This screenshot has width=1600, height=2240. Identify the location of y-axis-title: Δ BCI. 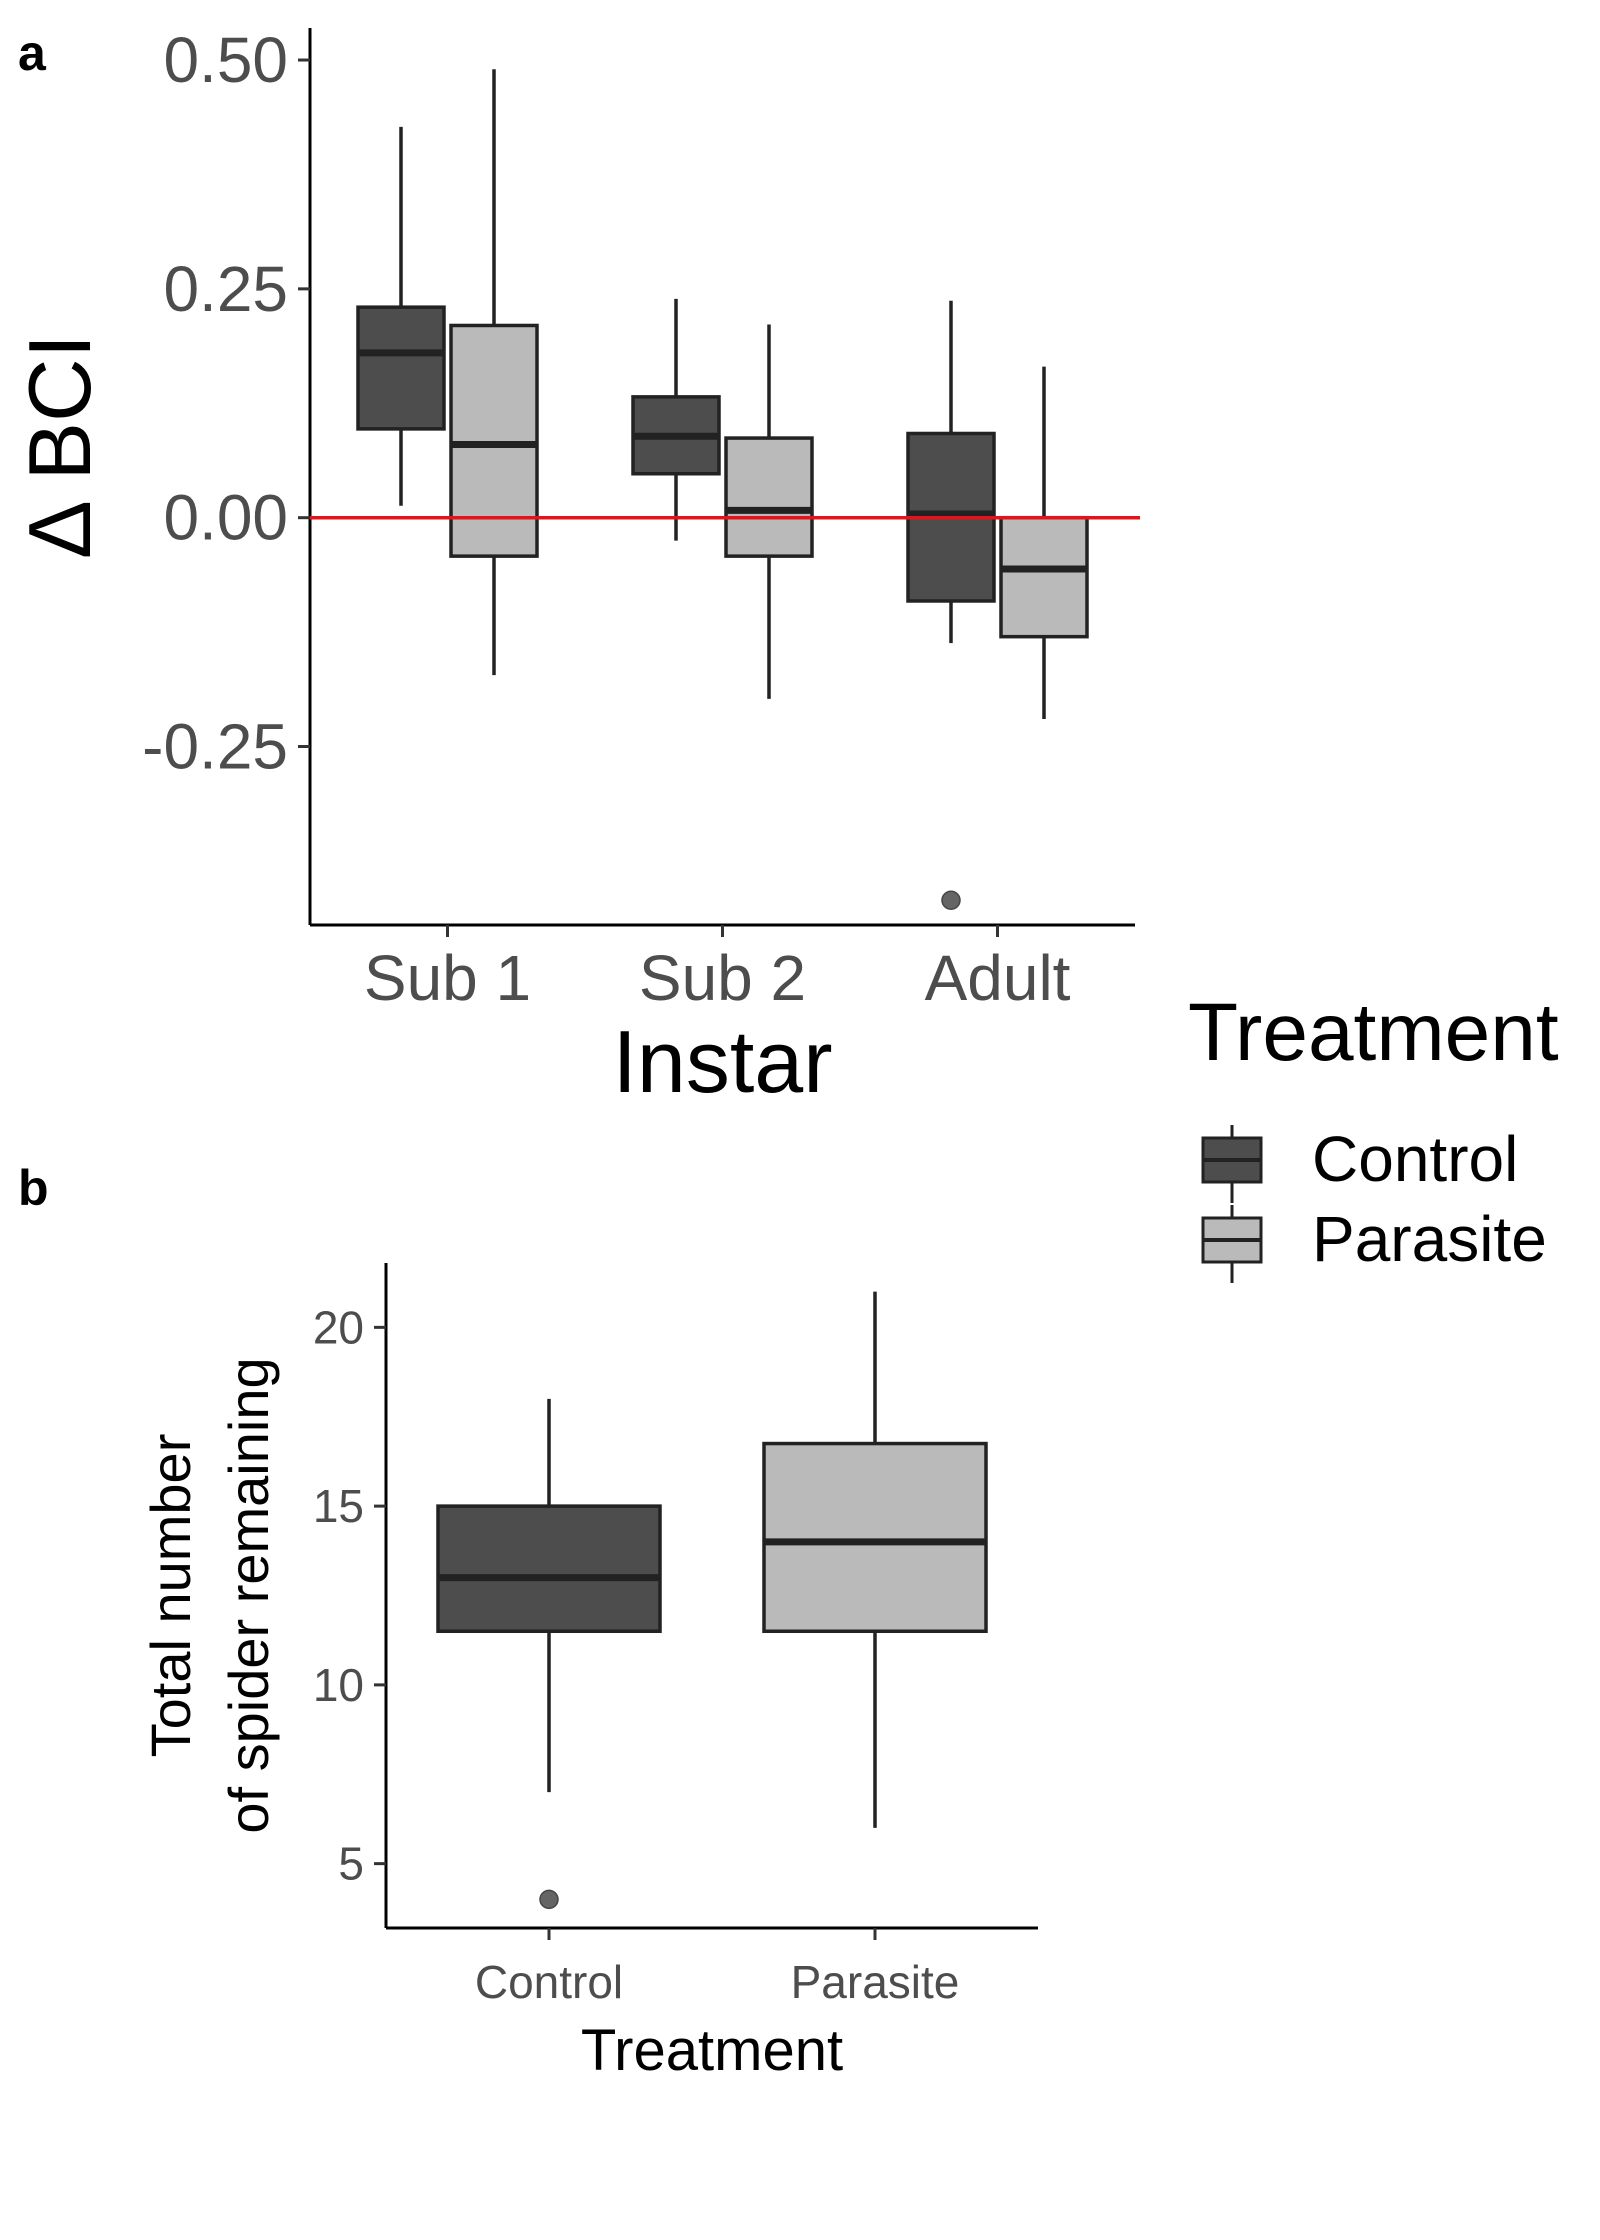
(59, 446).